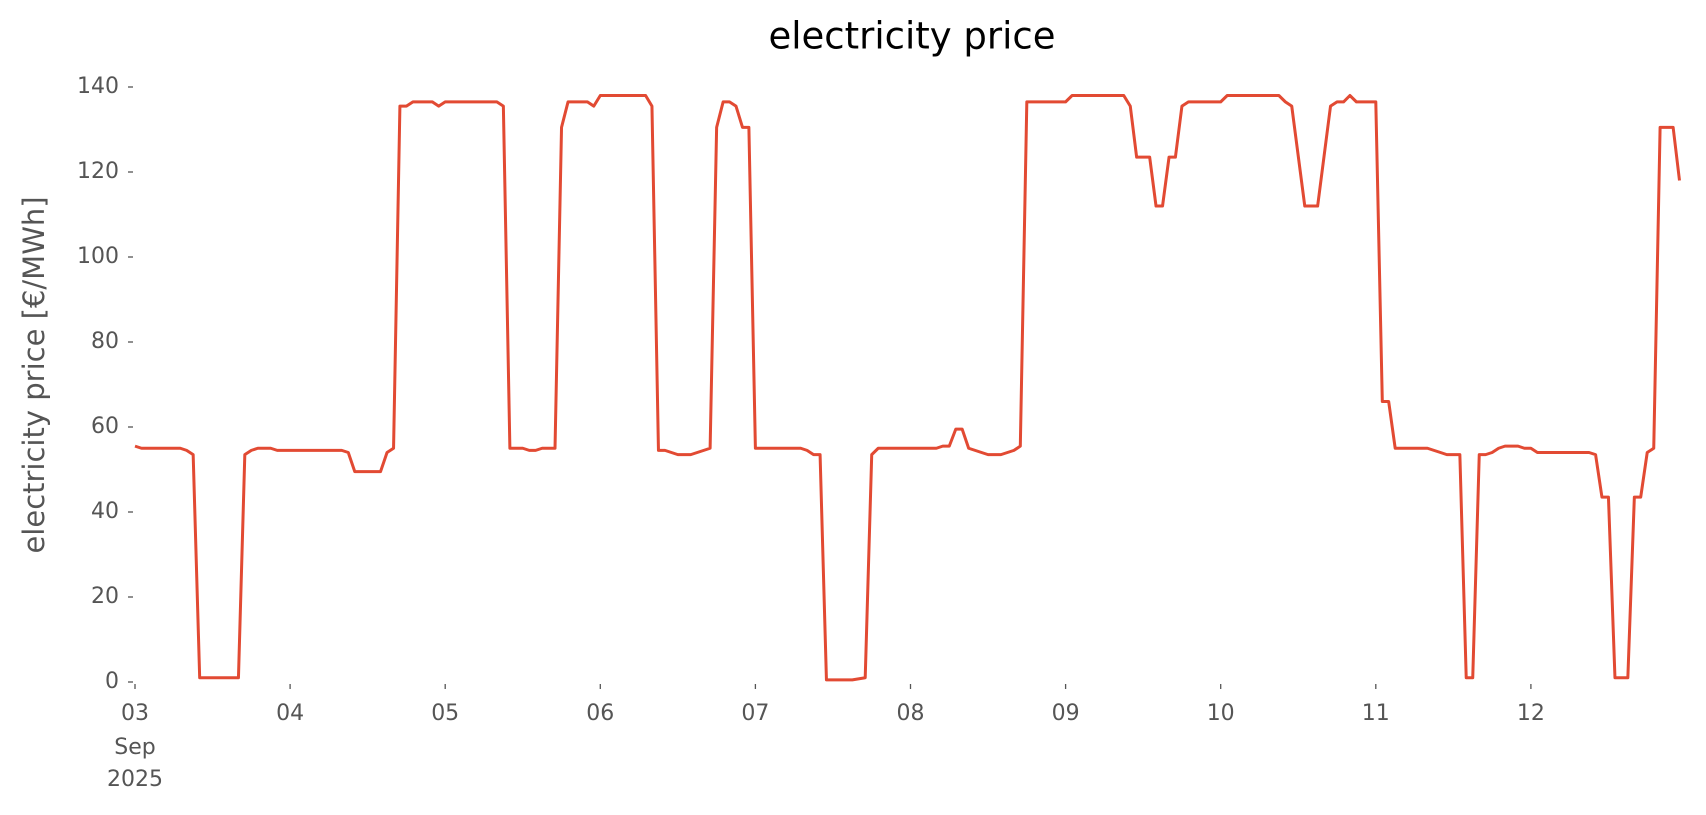 This screenshot has height=815, width=1706. I want to click on x-tick-label: 11, so click(1376, 713).